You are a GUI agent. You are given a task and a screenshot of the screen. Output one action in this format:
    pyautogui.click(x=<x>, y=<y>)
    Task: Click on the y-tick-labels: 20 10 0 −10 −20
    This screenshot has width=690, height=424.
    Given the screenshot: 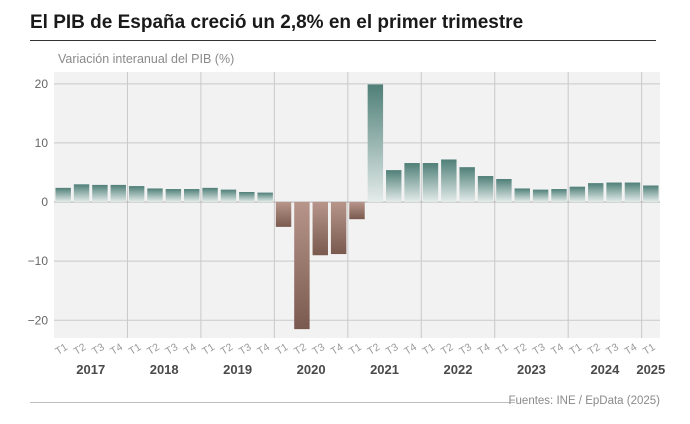 What is the action you would take?
    pyautogui.click(x=38, y=202)
    